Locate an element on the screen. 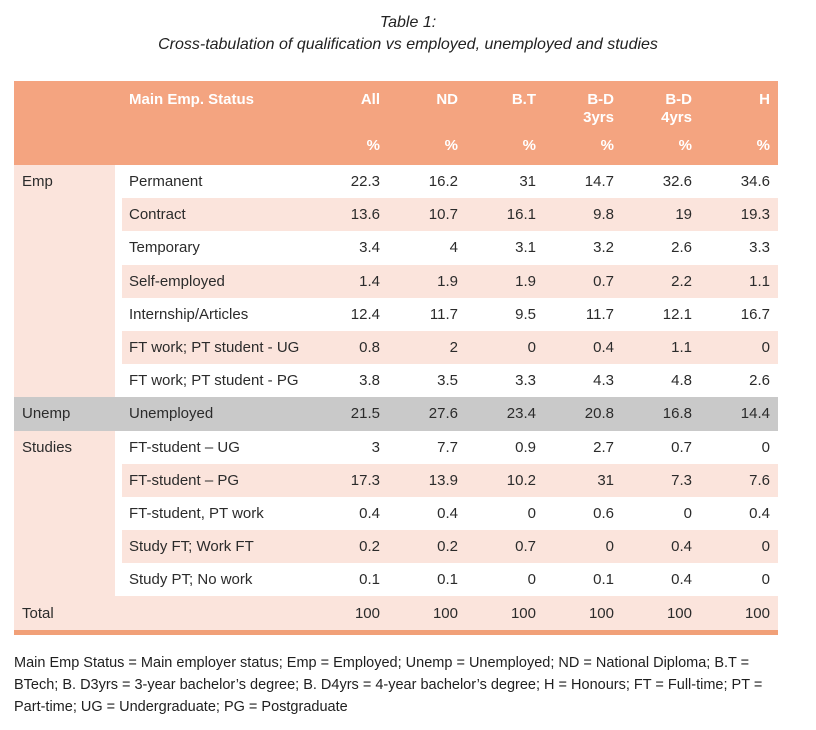 This screenshot has width=816, height=730. row-value: 32.6 is located at coordinates (661, 182).